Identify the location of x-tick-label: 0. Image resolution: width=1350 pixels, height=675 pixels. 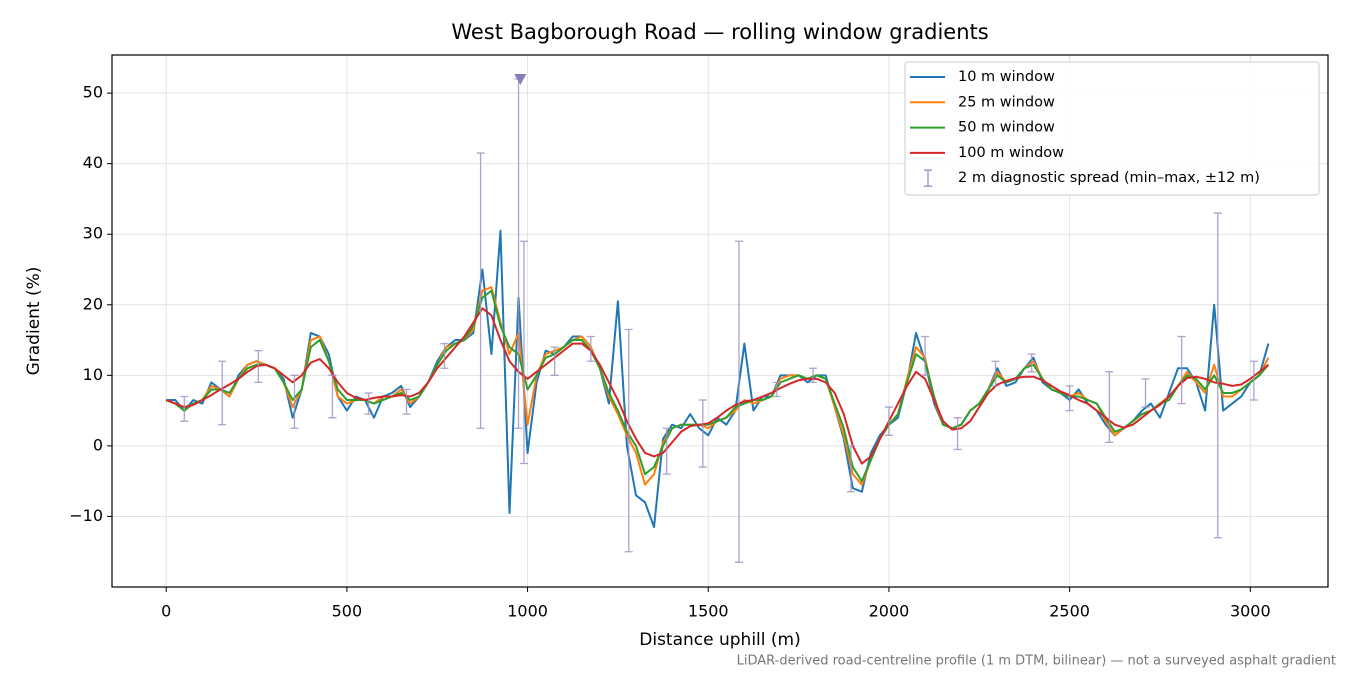
(166, 611).